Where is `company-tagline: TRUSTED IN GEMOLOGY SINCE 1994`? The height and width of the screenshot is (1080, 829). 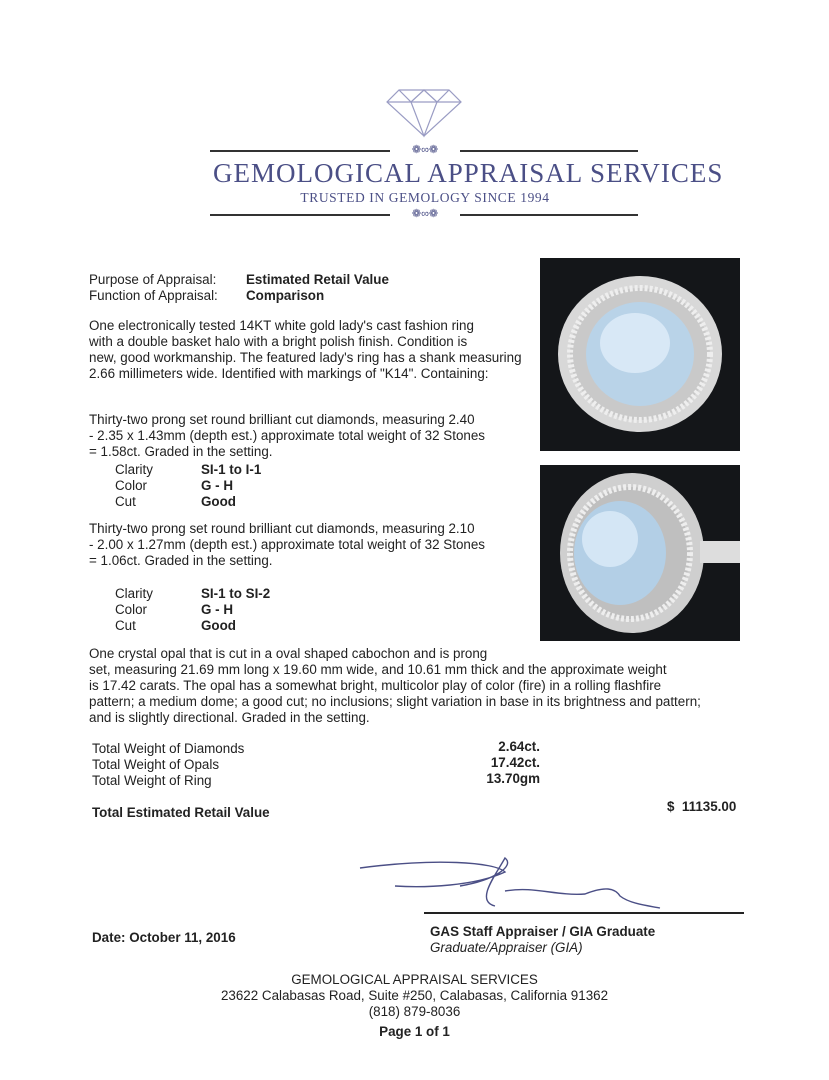
company-tagline: TRUSTED IN GEMOLOGY SINCE 1994 is located at coordinates (425, 197).